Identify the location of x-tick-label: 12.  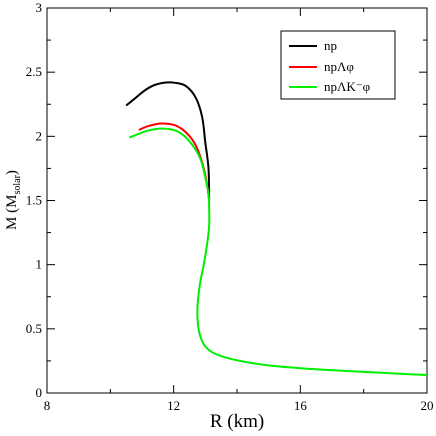
(173, 405).